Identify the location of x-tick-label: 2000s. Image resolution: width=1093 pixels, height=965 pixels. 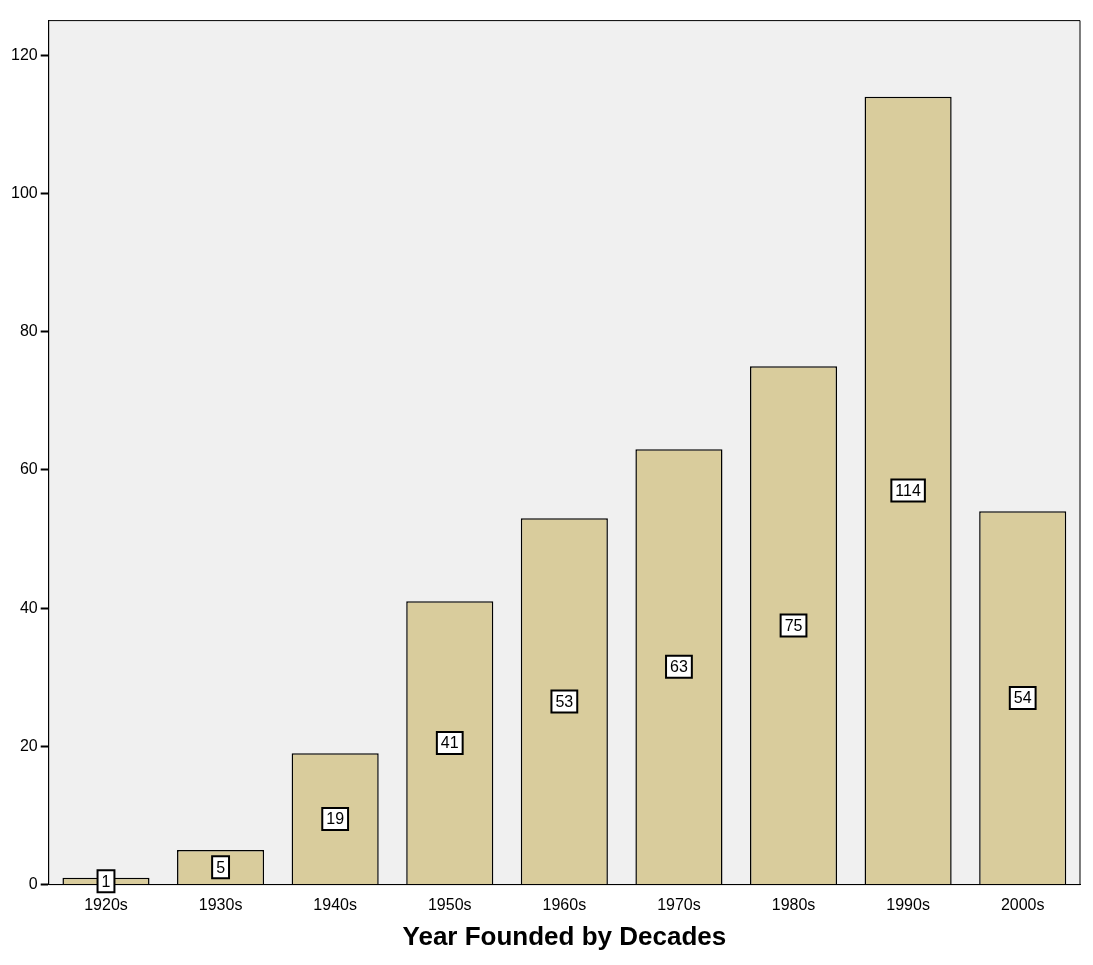
(1022, 904).